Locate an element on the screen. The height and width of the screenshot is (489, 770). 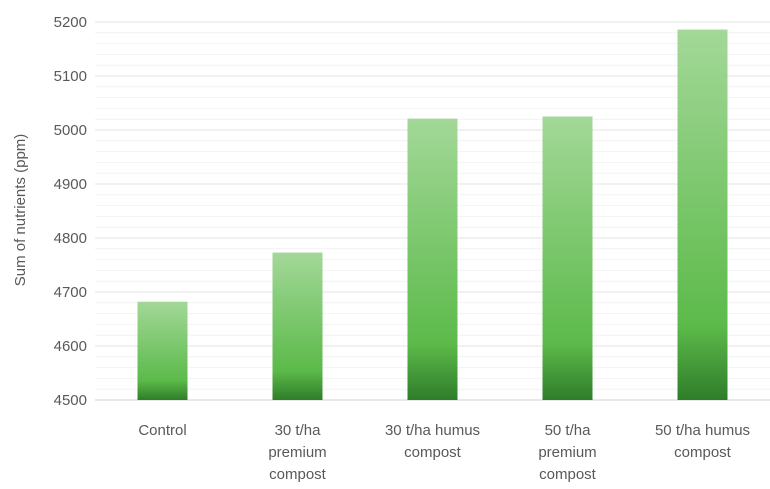
x-category-label-line: Control is located at coordinates (162, 430).